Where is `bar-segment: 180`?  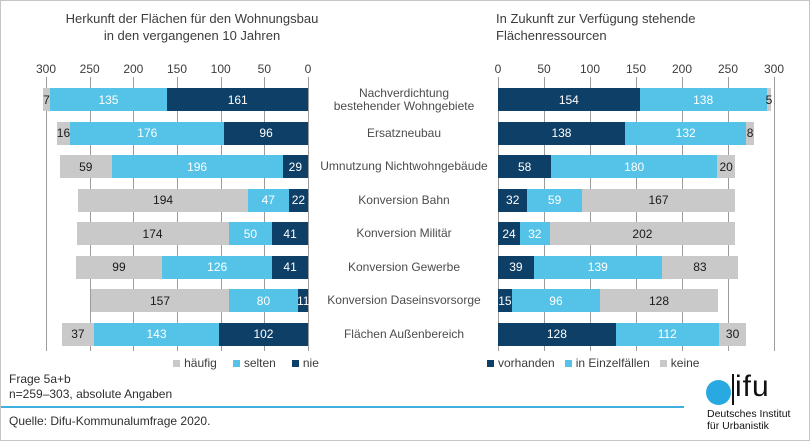
bar-segment: 180 is located at coordinates (634, 166).